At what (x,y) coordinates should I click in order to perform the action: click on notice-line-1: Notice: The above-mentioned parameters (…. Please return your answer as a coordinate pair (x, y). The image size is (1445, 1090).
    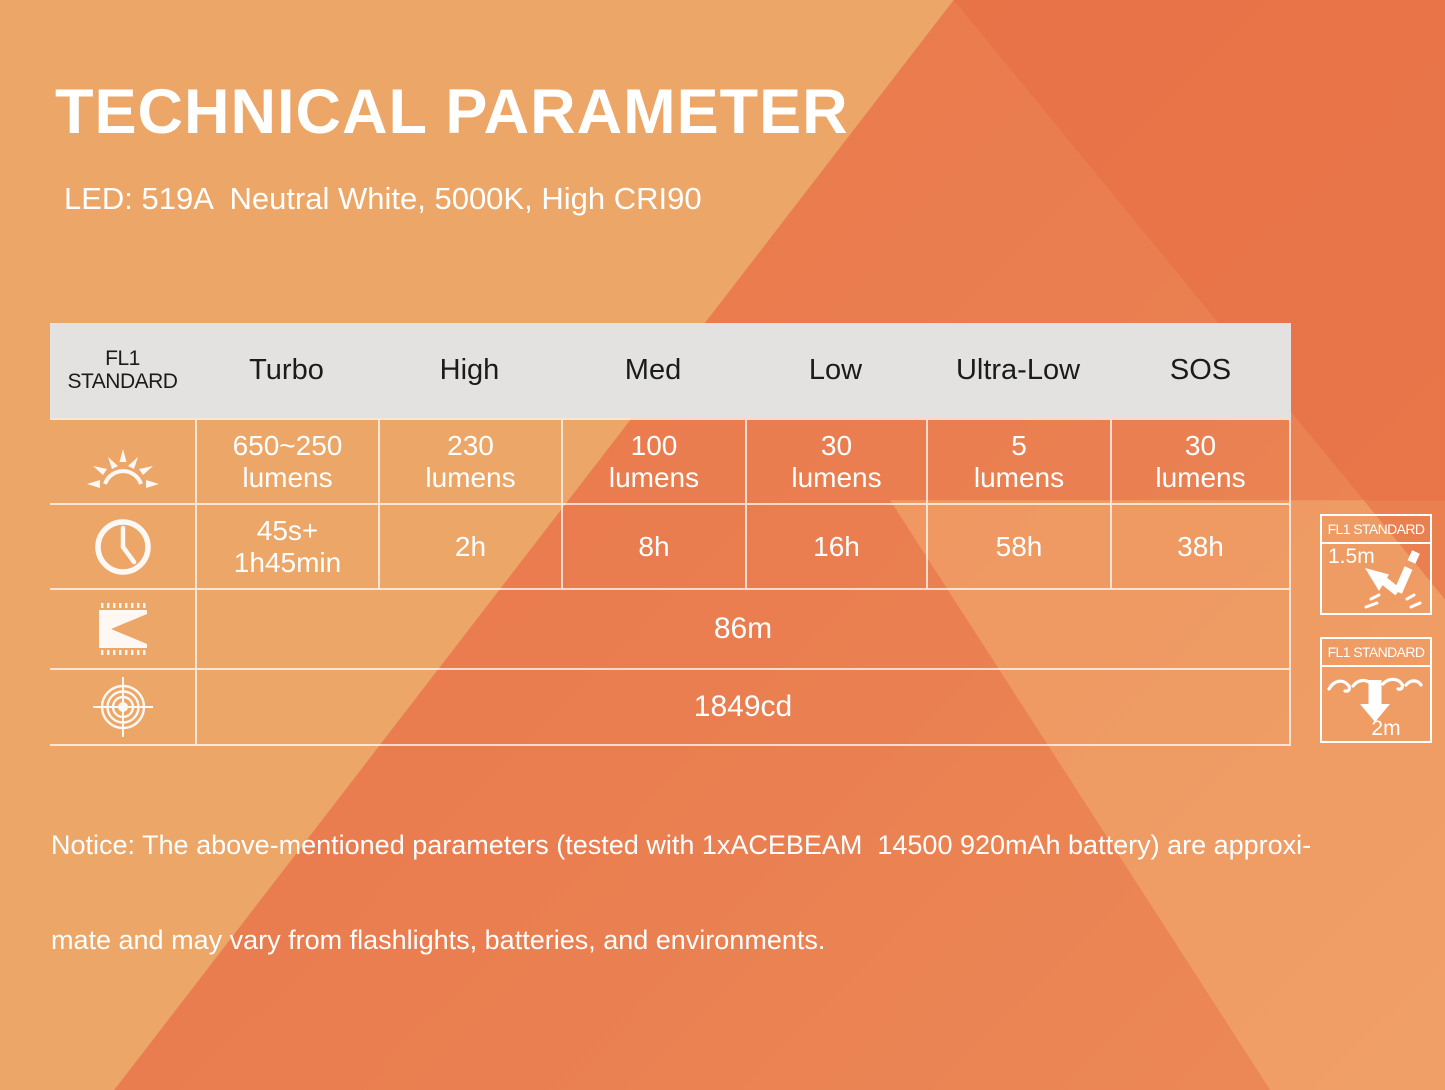
    Looking at the image, I should click on (681, 844).